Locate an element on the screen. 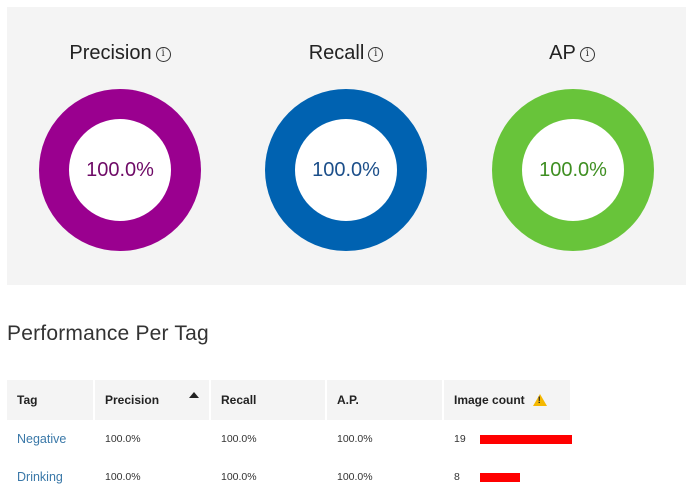 The width and height of the screenshot is (695, 494). table-header: Tag Precision Recall A.P. Image count is located at coordinates (289, 400).